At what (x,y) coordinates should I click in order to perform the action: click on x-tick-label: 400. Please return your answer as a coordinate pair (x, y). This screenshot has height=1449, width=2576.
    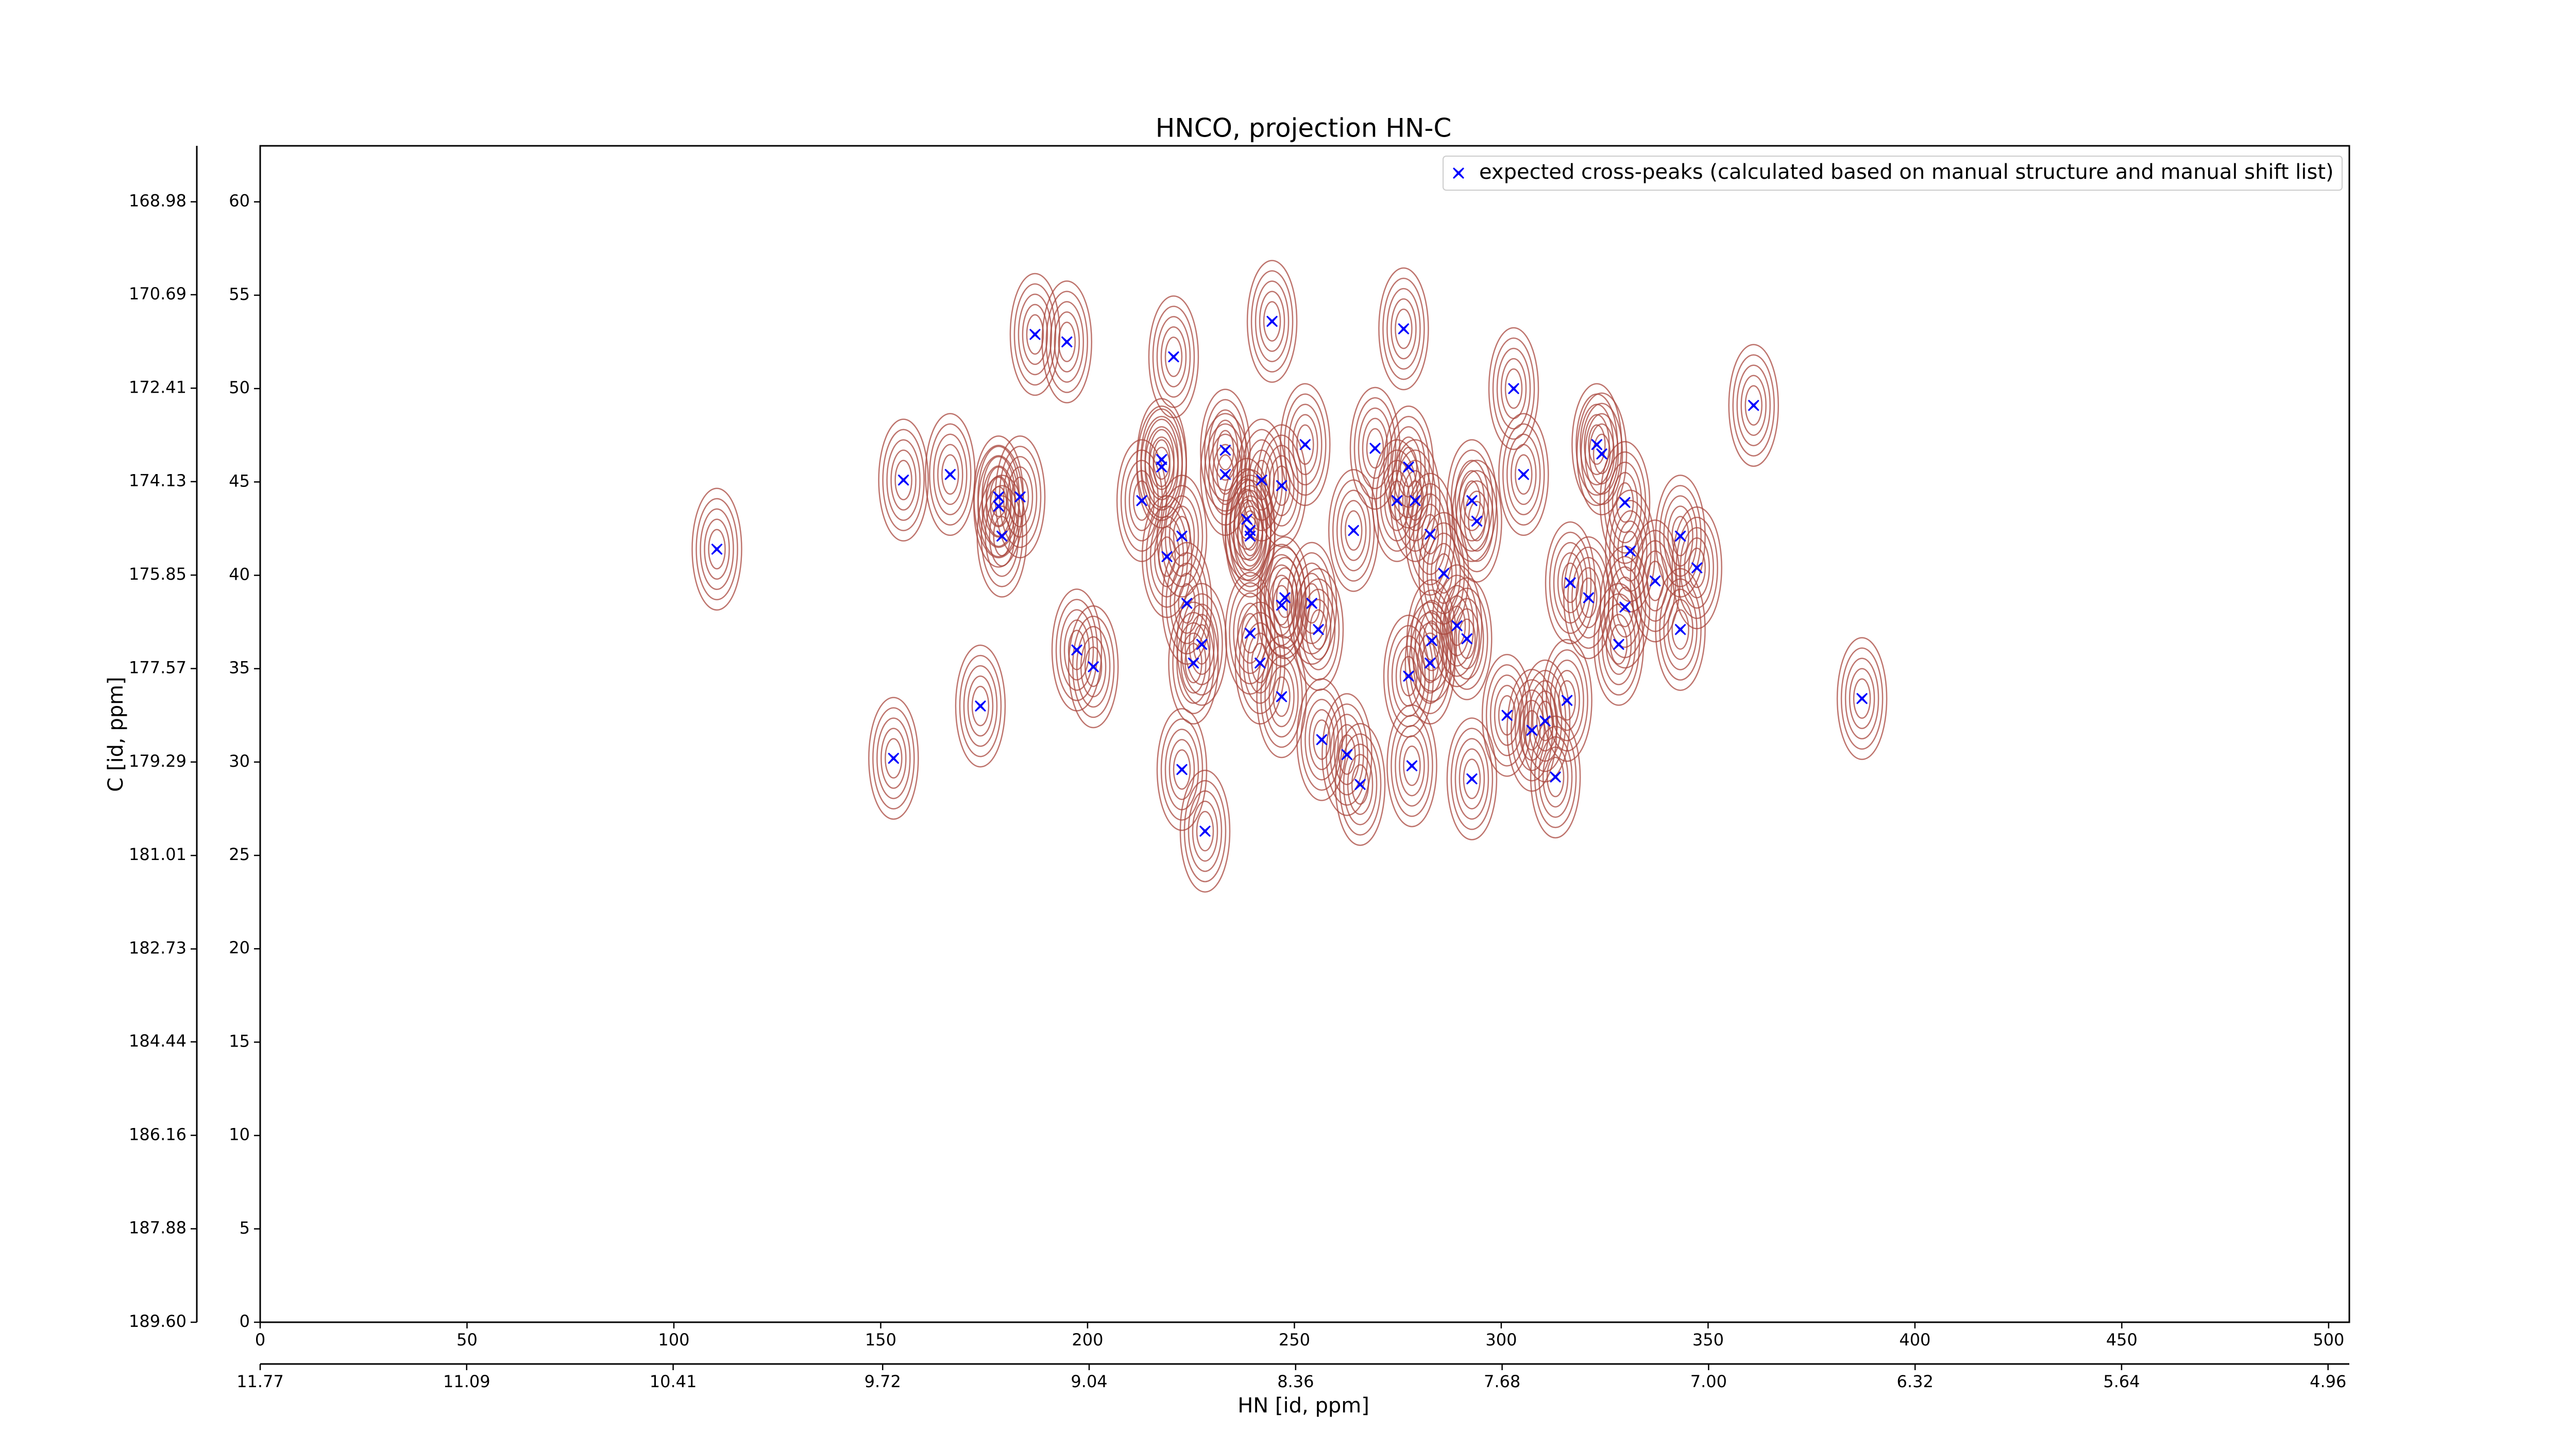
    Looking at the image, I should click on (1915, 1340).